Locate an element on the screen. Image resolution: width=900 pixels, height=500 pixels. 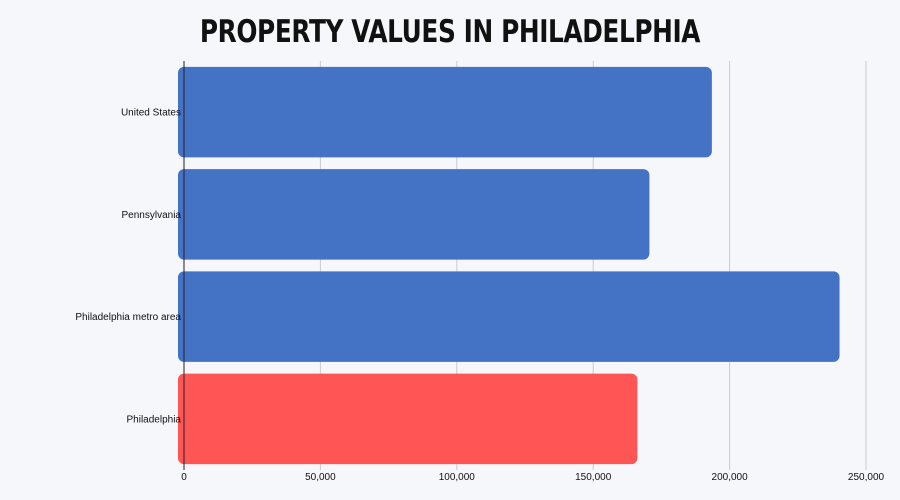
y-tick-label: United States is located at coordinates (151, 113).